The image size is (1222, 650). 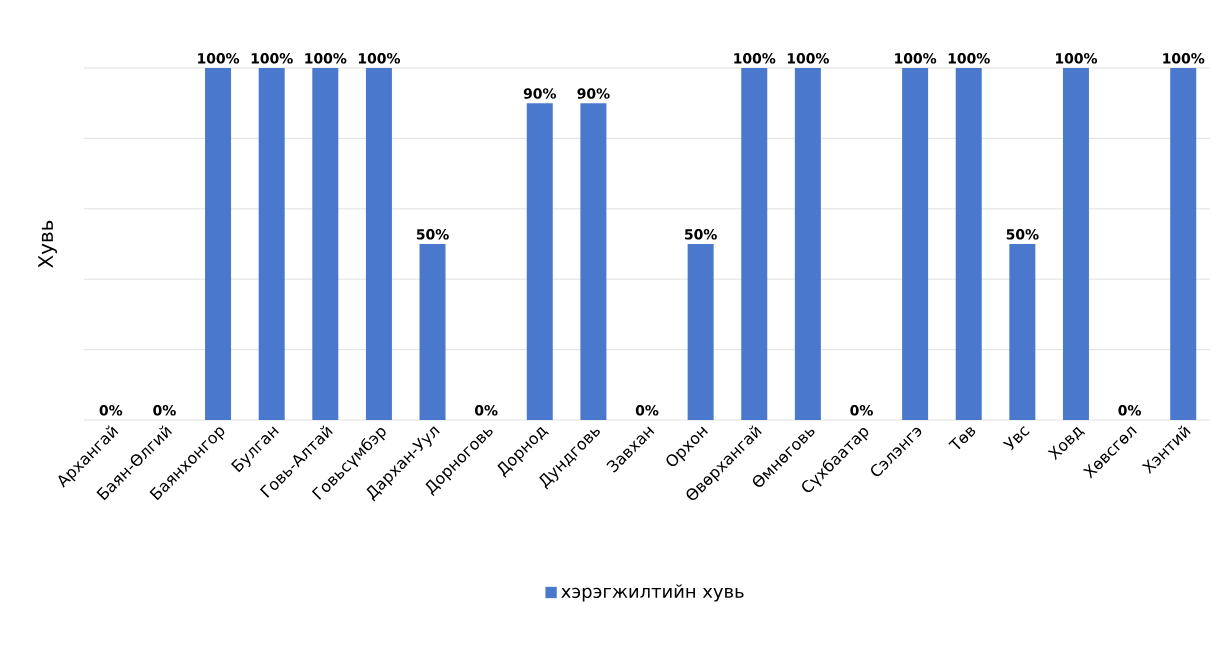 What do you see at coordinates (652, 593) in the screenshot?
I see `legend-label: хэрэгжилтийн хувь` at bounding box center [652, 593].